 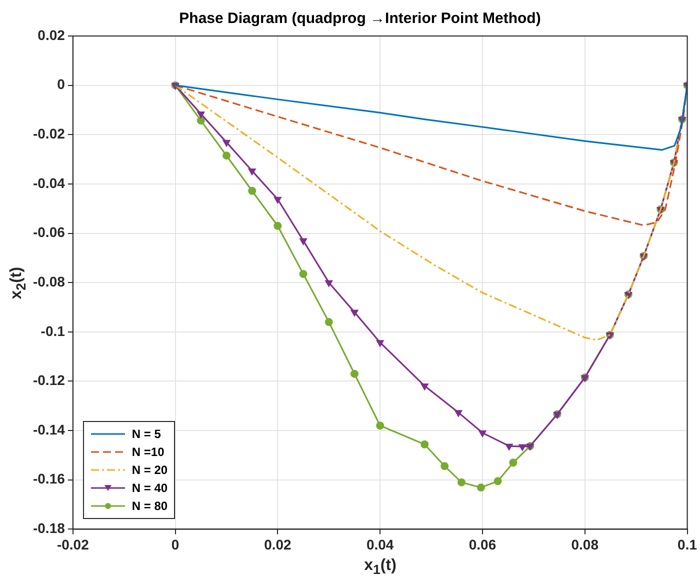 What do you see at coordinates (175, 544) in the screenshot?
I see `x-tick-label: 0` at bounding box center [175, 544].